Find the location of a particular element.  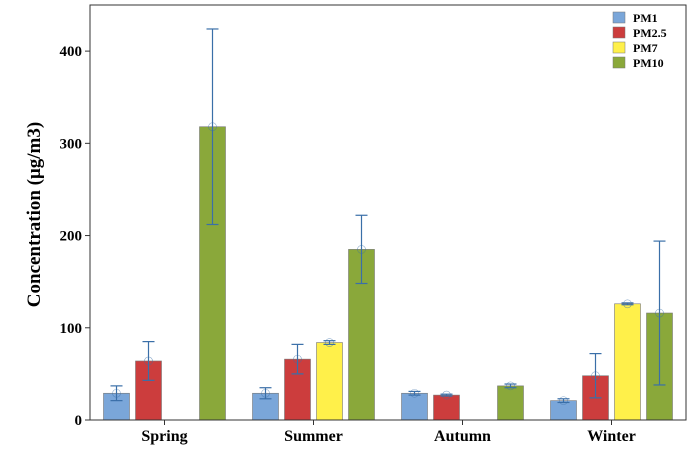

bar-pm1-winter is located at coordinates (563, 410).